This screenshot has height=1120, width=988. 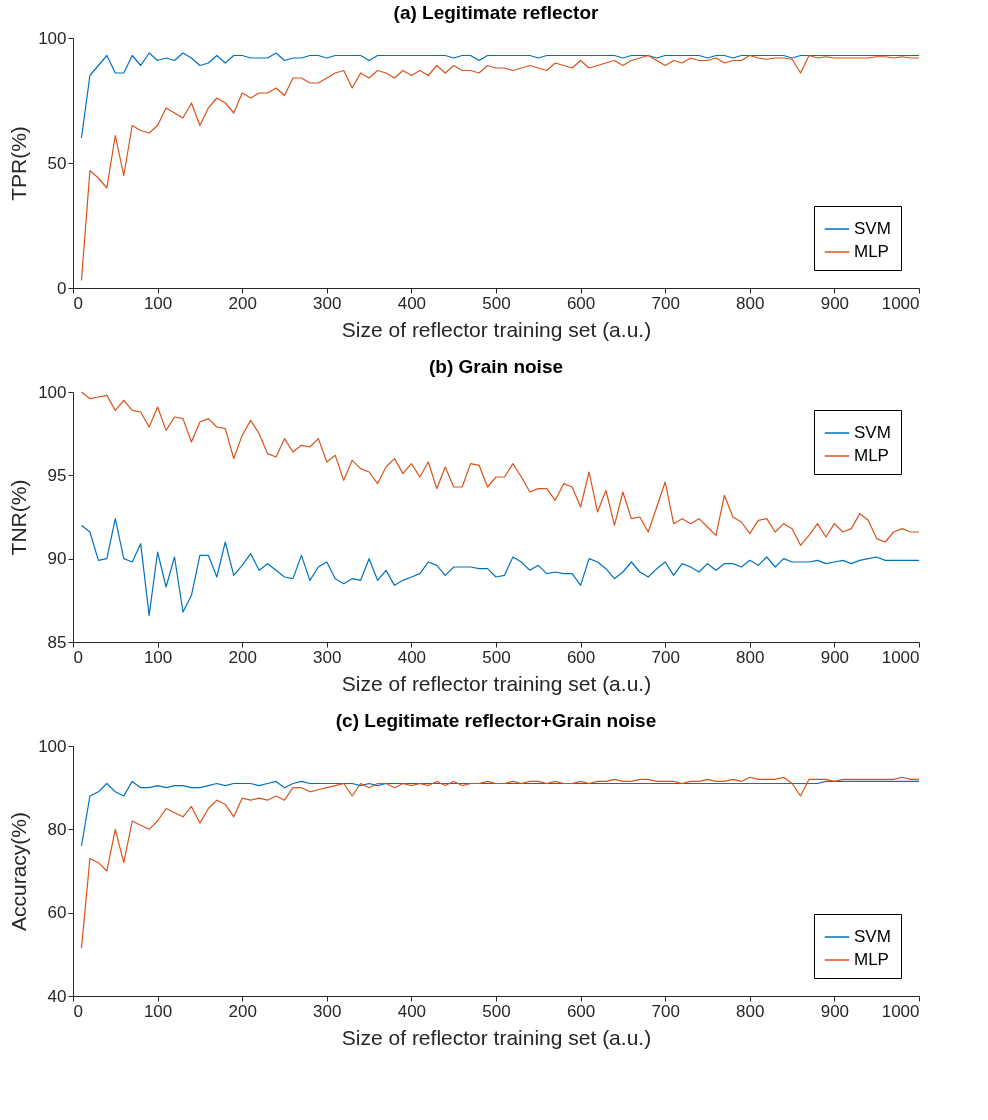 I want to click on y-tick-label: 50, so click(x=57, y=163).